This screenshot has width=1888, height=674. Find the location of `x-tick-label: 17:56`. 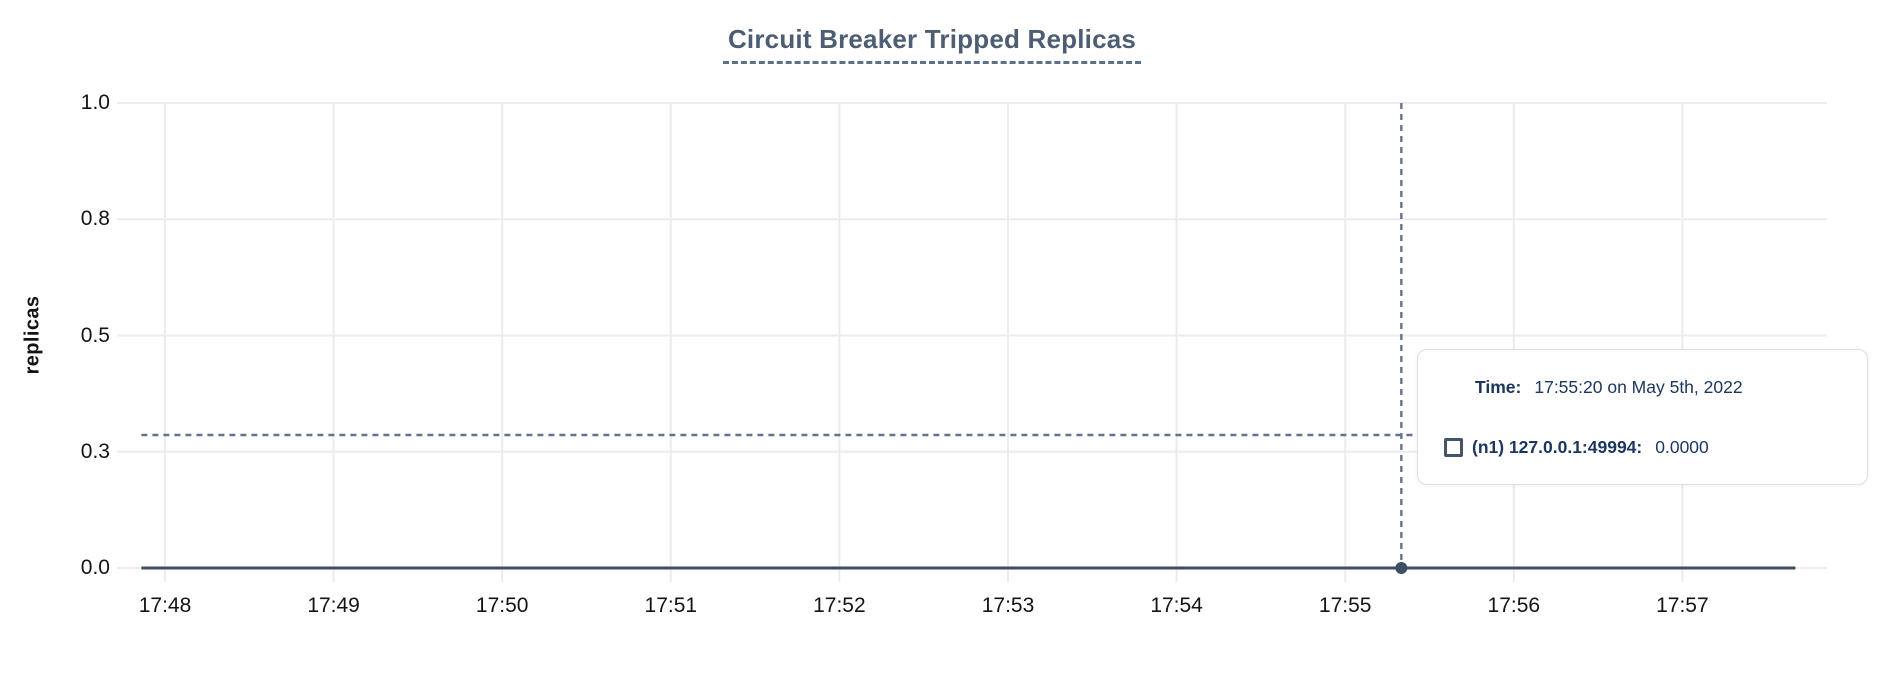

x-tick-label: 17:56 is located at coordinates (1514, 605).